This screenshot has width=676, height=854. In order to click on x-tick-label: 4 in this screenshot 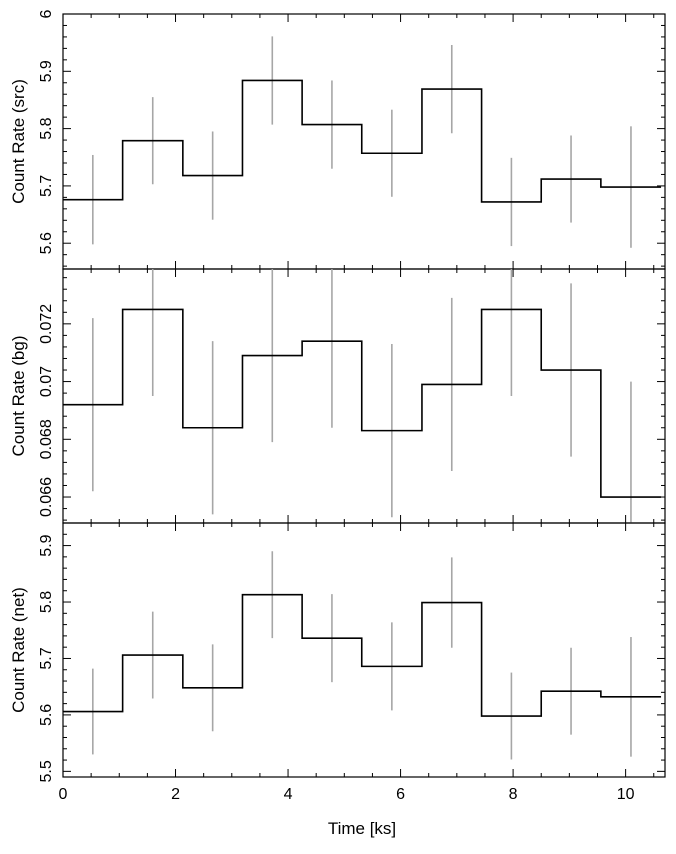, I will do `click(288, 794)`.